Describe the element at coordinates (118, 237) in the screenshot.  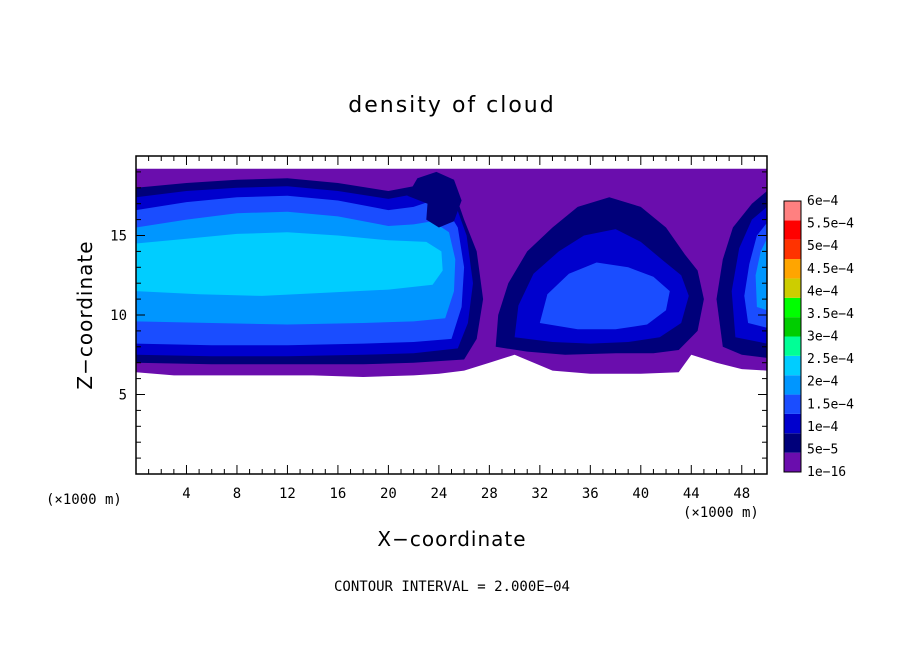
I see `y-tick-label: 15` at that location.